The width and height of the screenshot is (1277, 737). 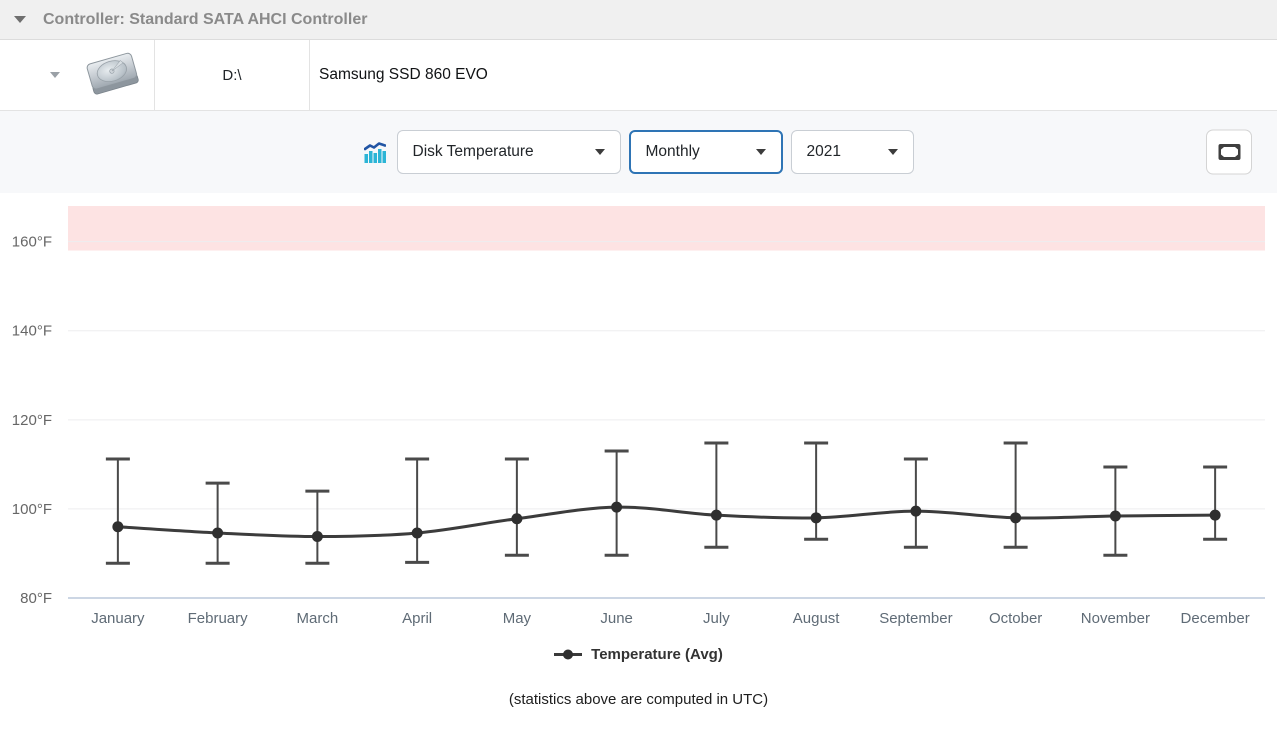 I want to click on chart-legend: Temperature (Avg), so click(x=638, y=654).